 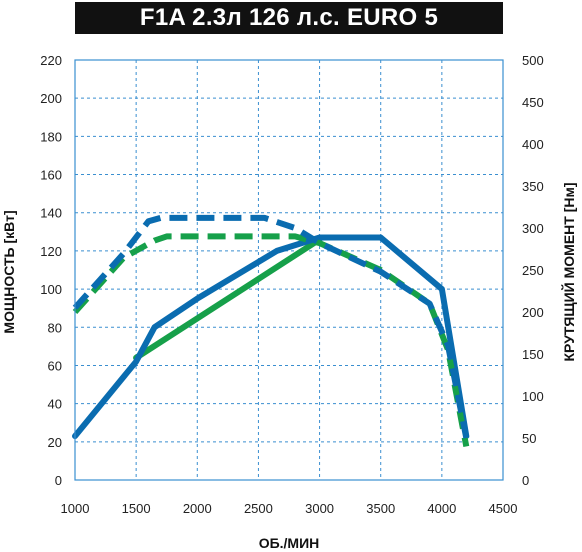 I want to click on x-tick-label: 4500, so click(x=503, y=508).